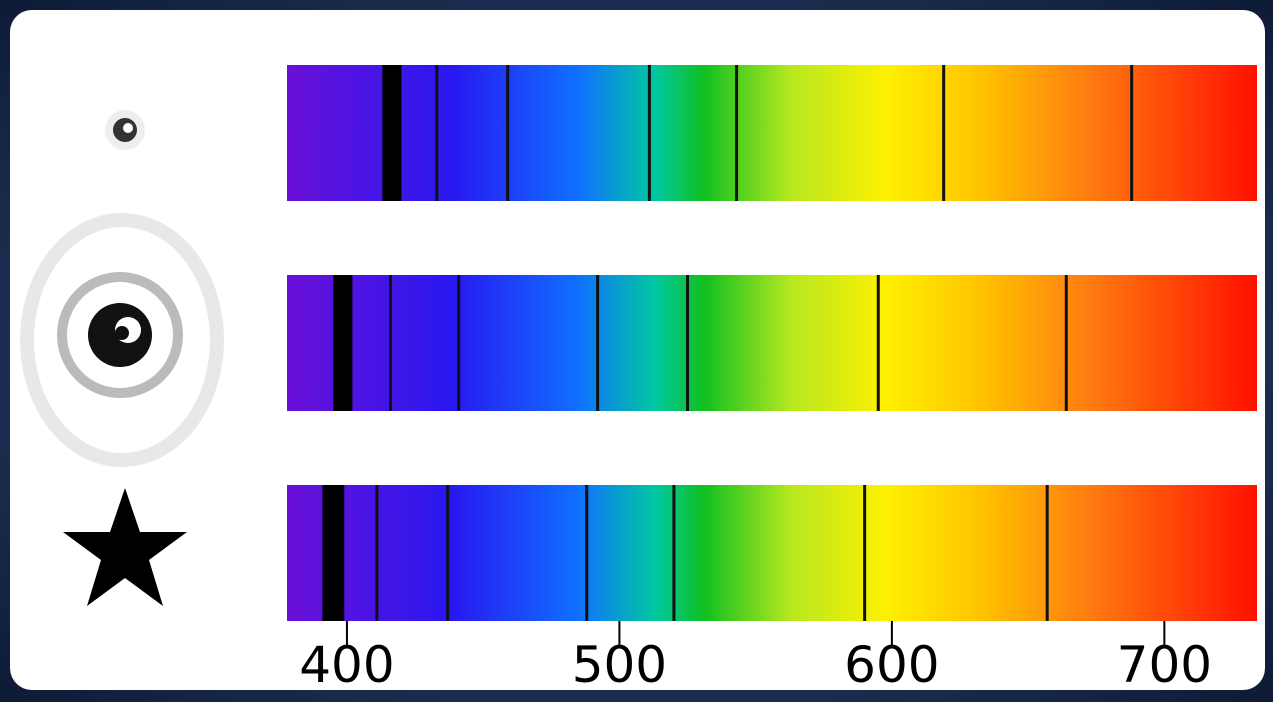 The height and width of the screenshot is (702, 1273). I want to click on star-icon, so click(125, 547).